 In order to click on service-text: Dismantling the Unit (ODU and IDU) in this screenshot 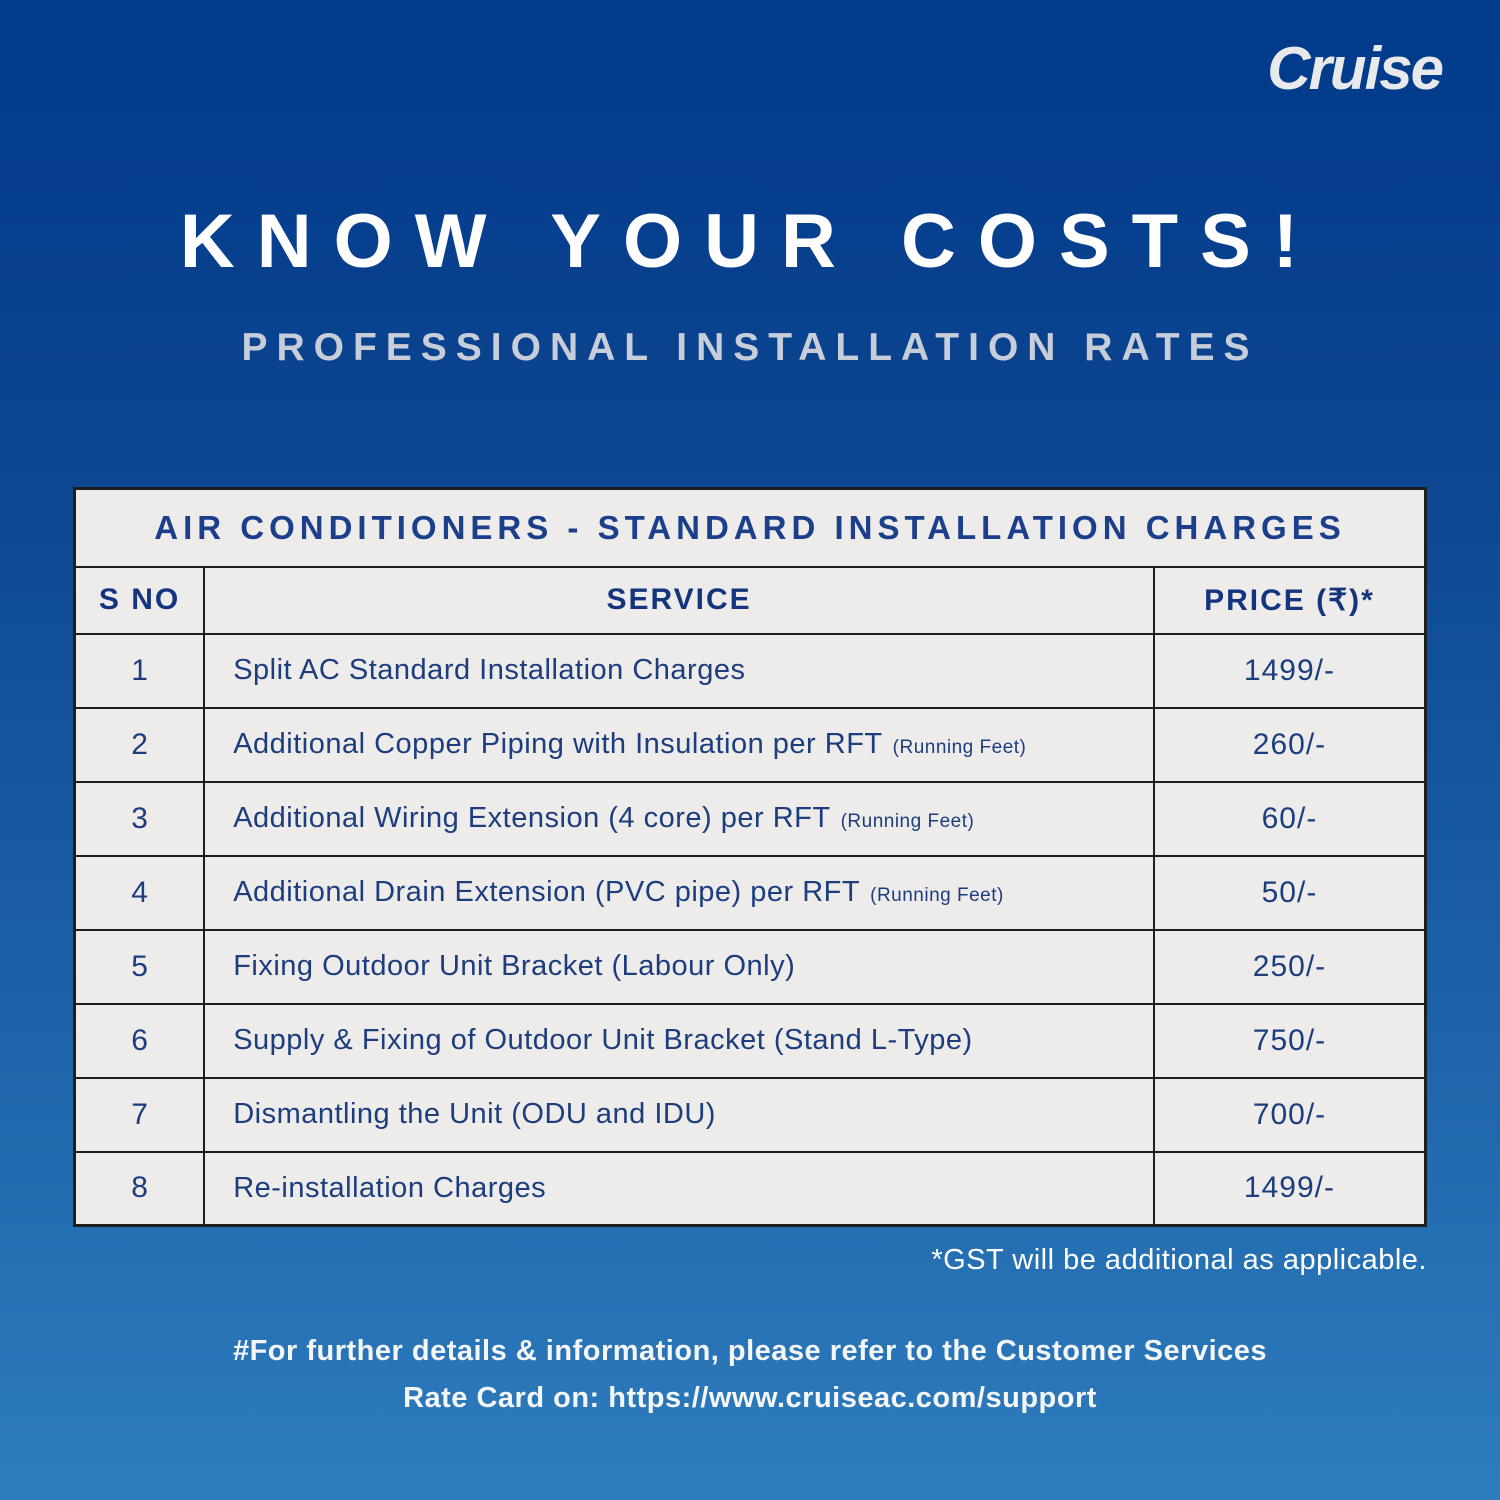, I will do `click(474, 1114)`.